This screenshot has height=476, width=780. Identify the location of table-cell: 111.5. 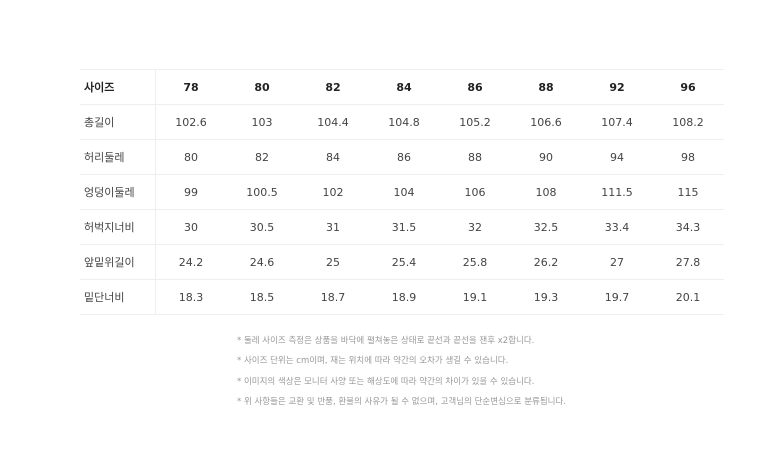
(617, 192).